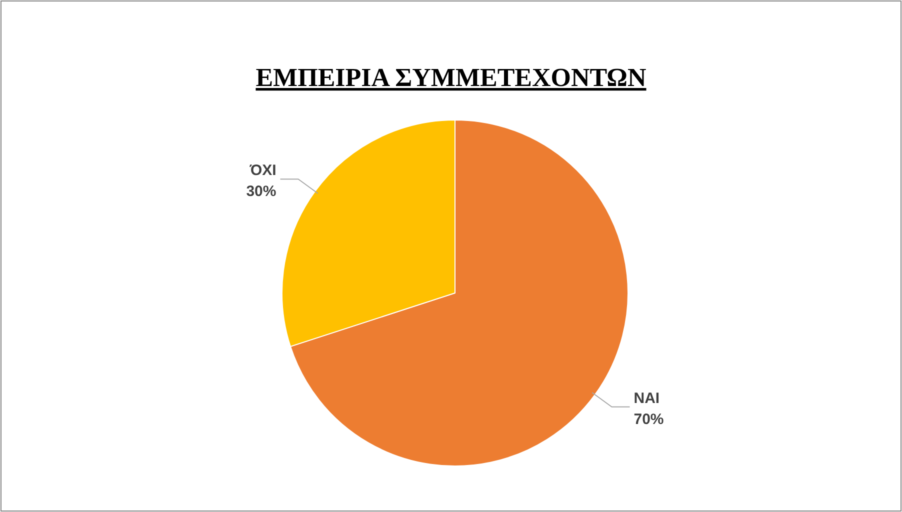 The image size is (902, 512). What do you see at coordinates (649, 419) in the screenshot?
I see `data-label: 70%` at bounding box center [649, 419].